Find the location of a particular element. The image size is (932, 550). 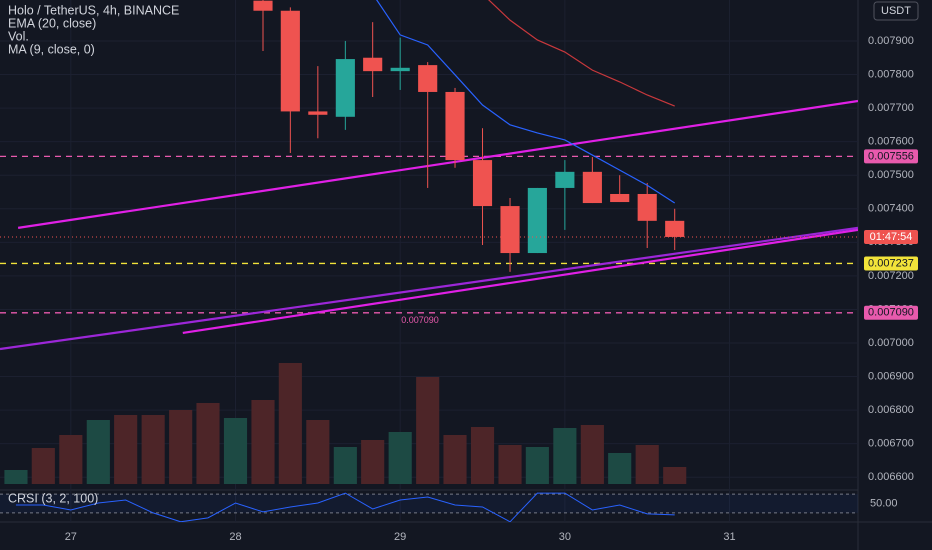

x-tick-label: 30 is located at coordinates (565, 537).